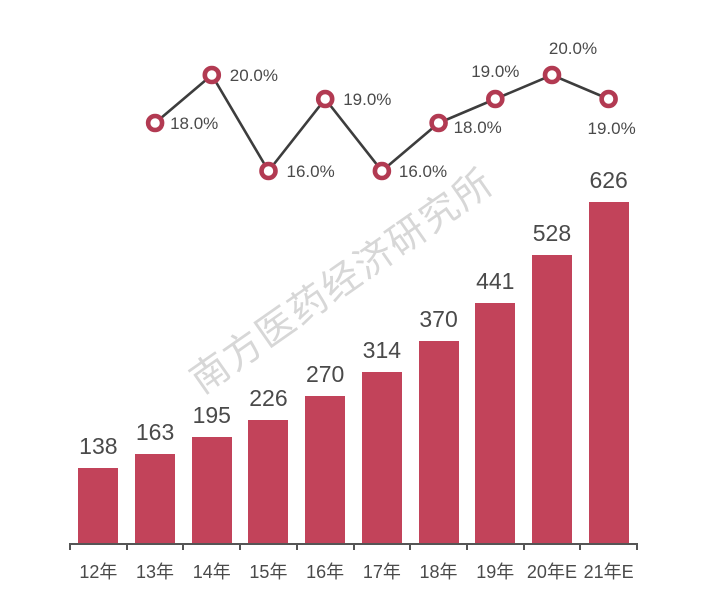 The width and height of the screenshot is (716, 597). What do you see at coordinates (552, 233) in the screenshot?
I see `bar-value-label: 528` at bounding box center [552, 233].